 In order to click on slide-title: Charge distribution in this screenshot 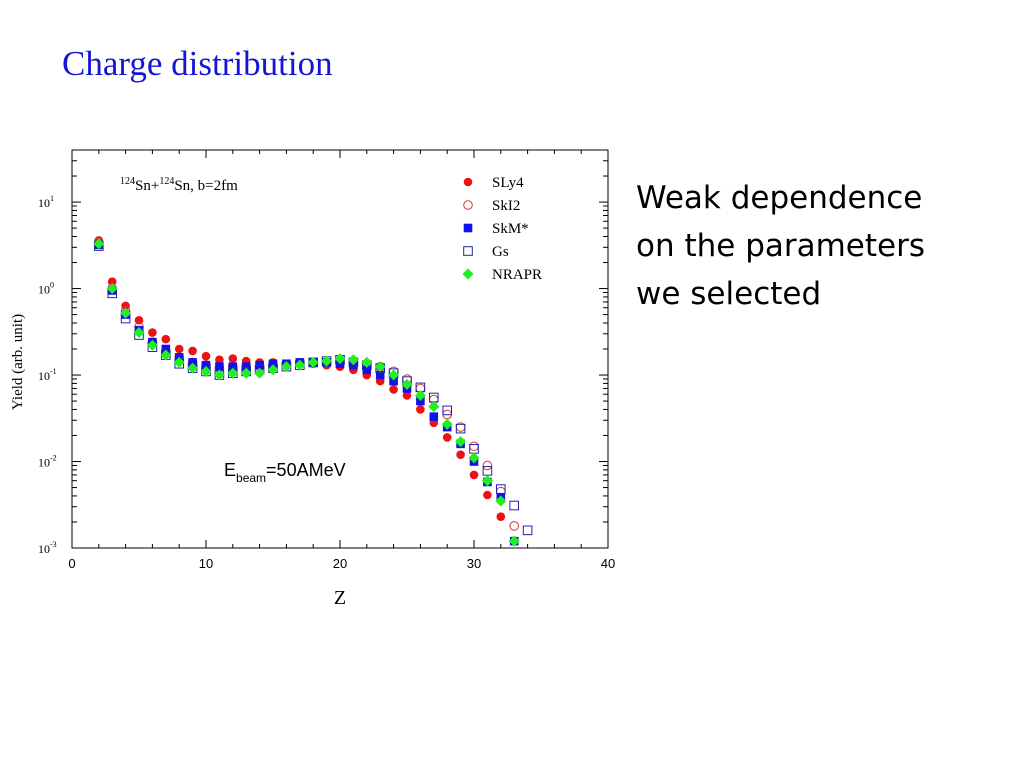, I will do `click(197, 63)`.